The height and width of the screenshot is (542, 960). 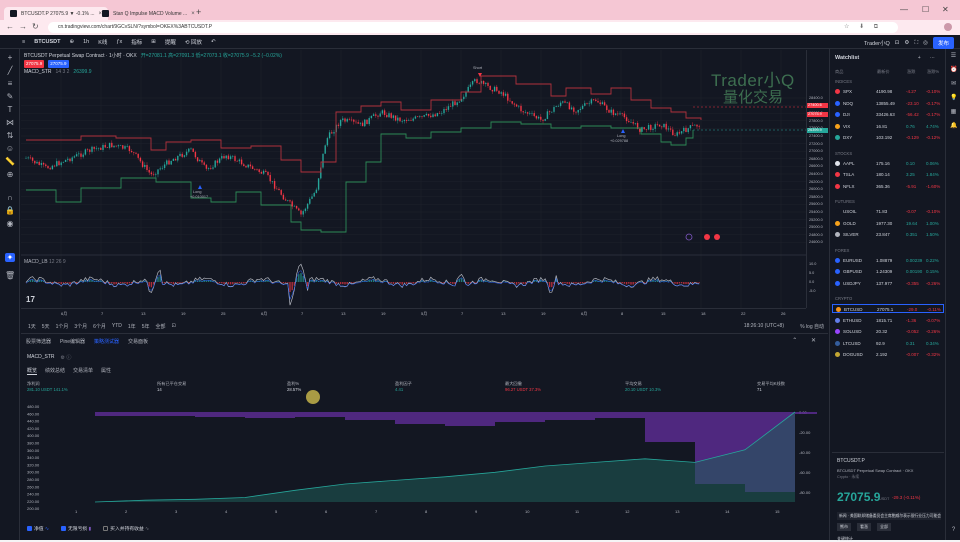 I want to click on equity-toggle: 净值 ∿, so click(x=38, y=528).